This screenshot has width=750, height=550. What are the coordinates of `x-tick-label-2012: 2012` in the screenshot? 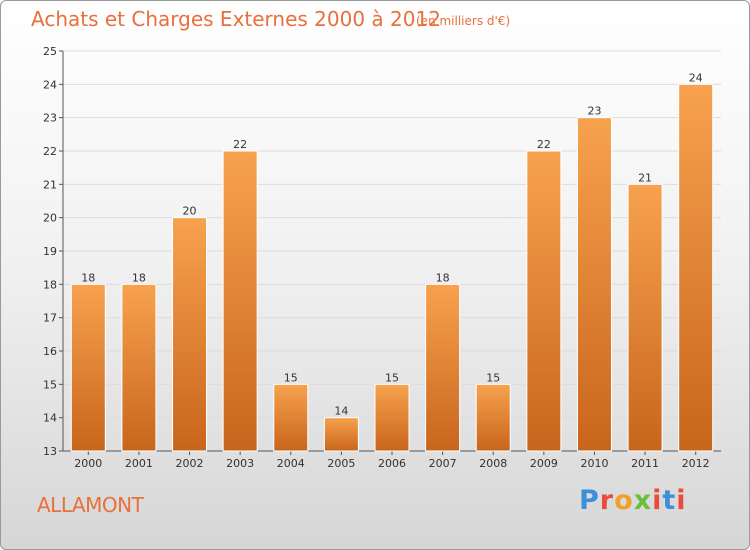 It's located at (696, 463).